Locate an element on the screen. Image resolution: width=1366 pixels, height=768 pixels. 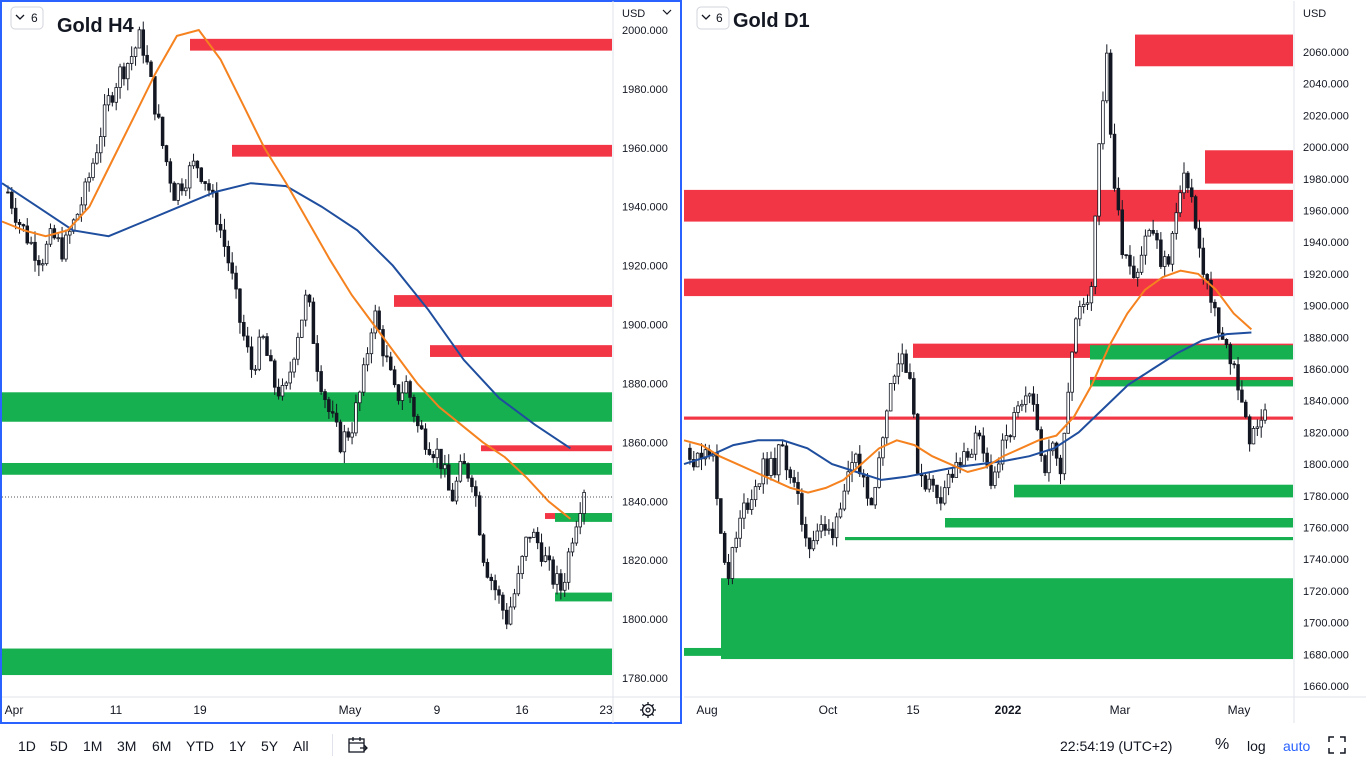
price-tick-label: 2000.000 is located at coordinates (1326, 148).